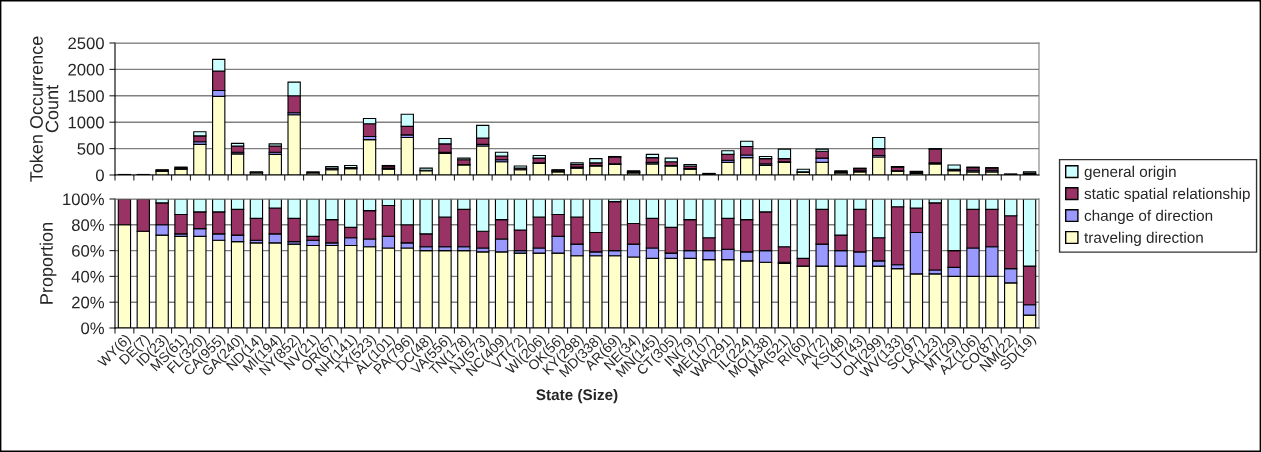 This screenshot has width=1261, height=452. What do you see at coordinates (86, 43) in the screenshot?
I see `y-tick-label: 2500` at bounding box center [86, 43].